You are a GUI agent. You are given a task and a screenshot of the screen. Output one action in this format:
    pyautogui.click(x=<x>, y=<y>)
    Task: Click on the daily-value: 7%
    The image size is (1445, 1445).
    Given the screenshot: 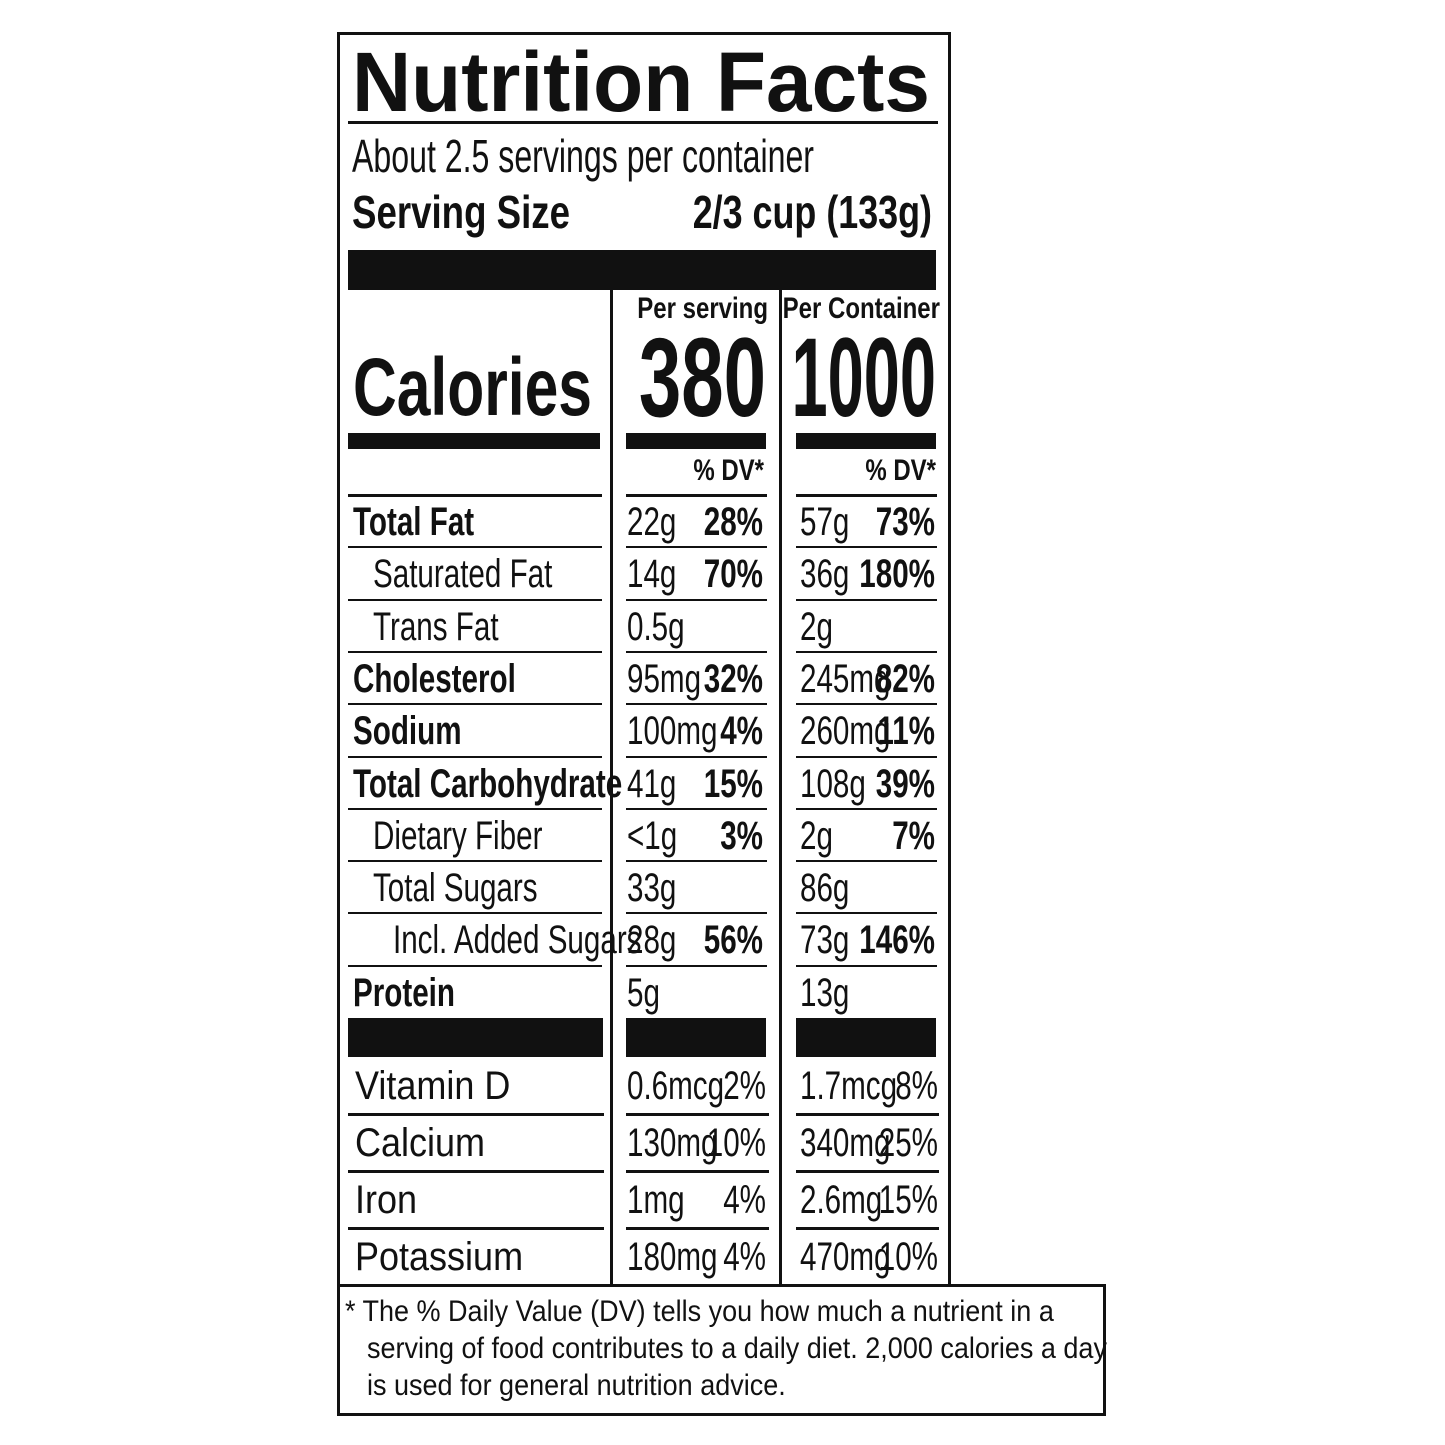 What is the action you would take?
    pyautogui.click(x=913, y=835)
    